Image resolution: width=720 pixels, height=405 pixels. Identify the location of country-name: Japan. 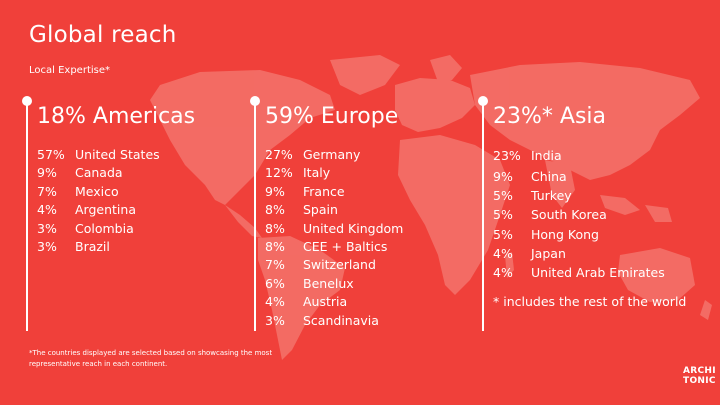
(548, 253).